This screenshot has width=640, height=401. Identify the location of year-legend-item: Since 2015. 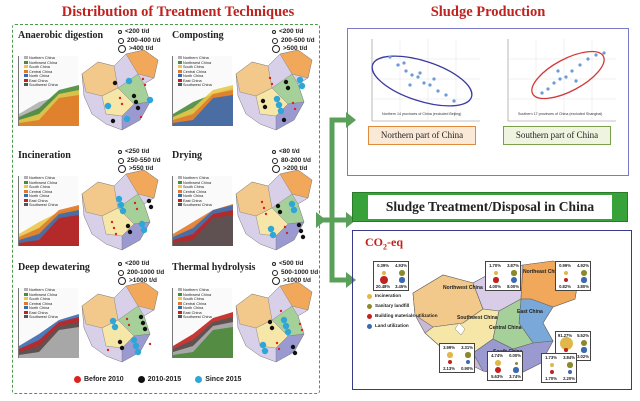
(218, 379).